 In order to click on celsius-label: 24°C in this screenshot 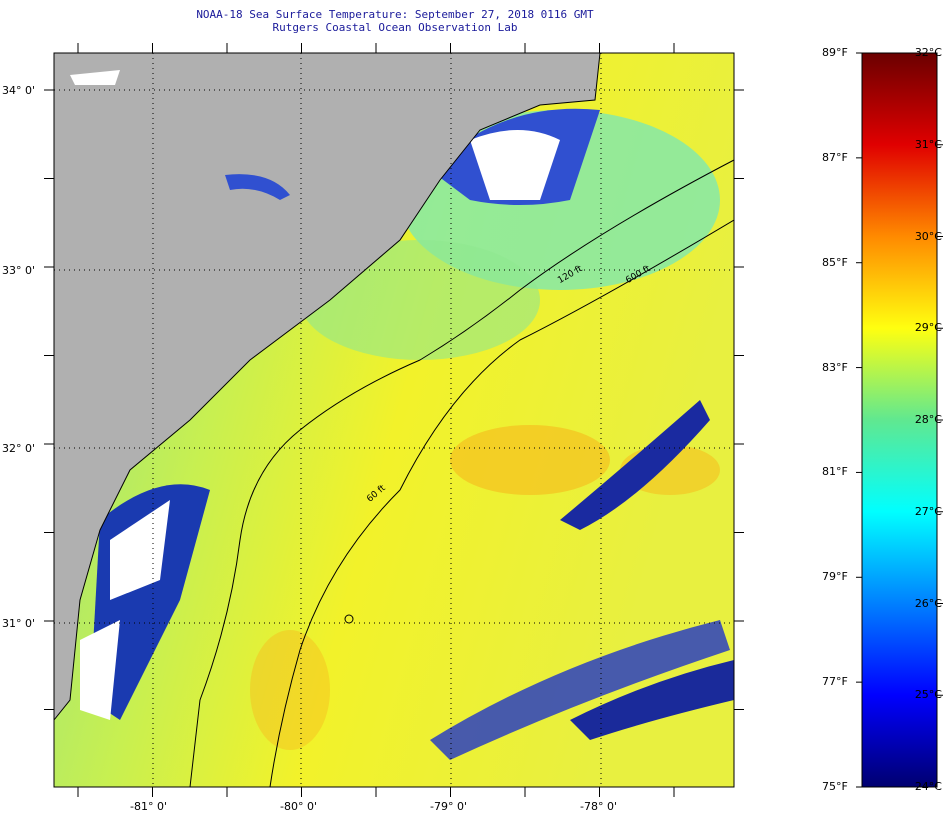, I will do `click(928, 786)`.